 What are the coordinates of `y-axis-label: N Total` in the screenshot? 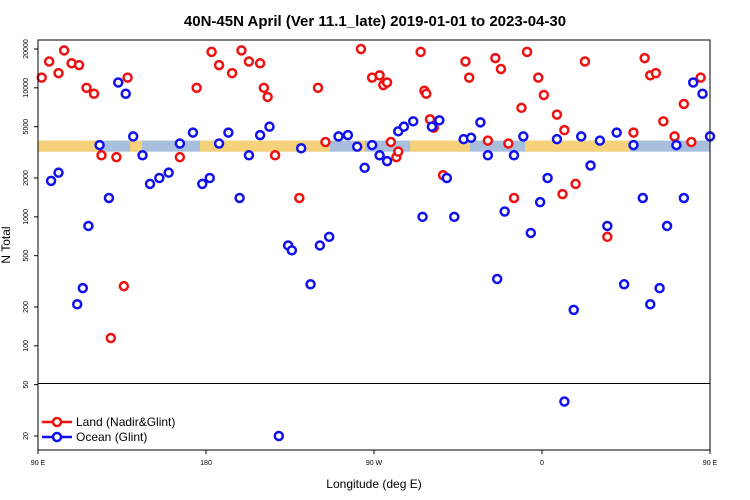 It's located at (6, 244).